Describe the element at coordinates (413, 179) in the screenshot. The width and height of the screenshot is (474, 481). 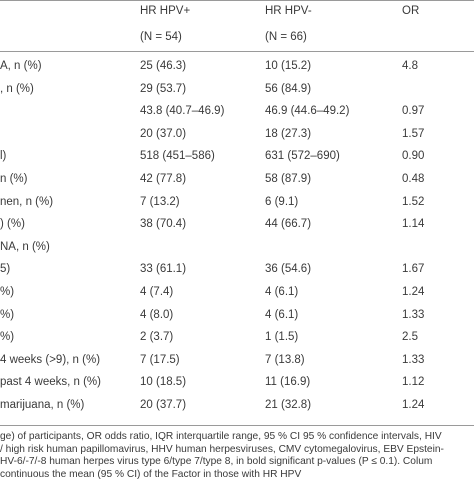
I see `cell: 0.48` at that location.